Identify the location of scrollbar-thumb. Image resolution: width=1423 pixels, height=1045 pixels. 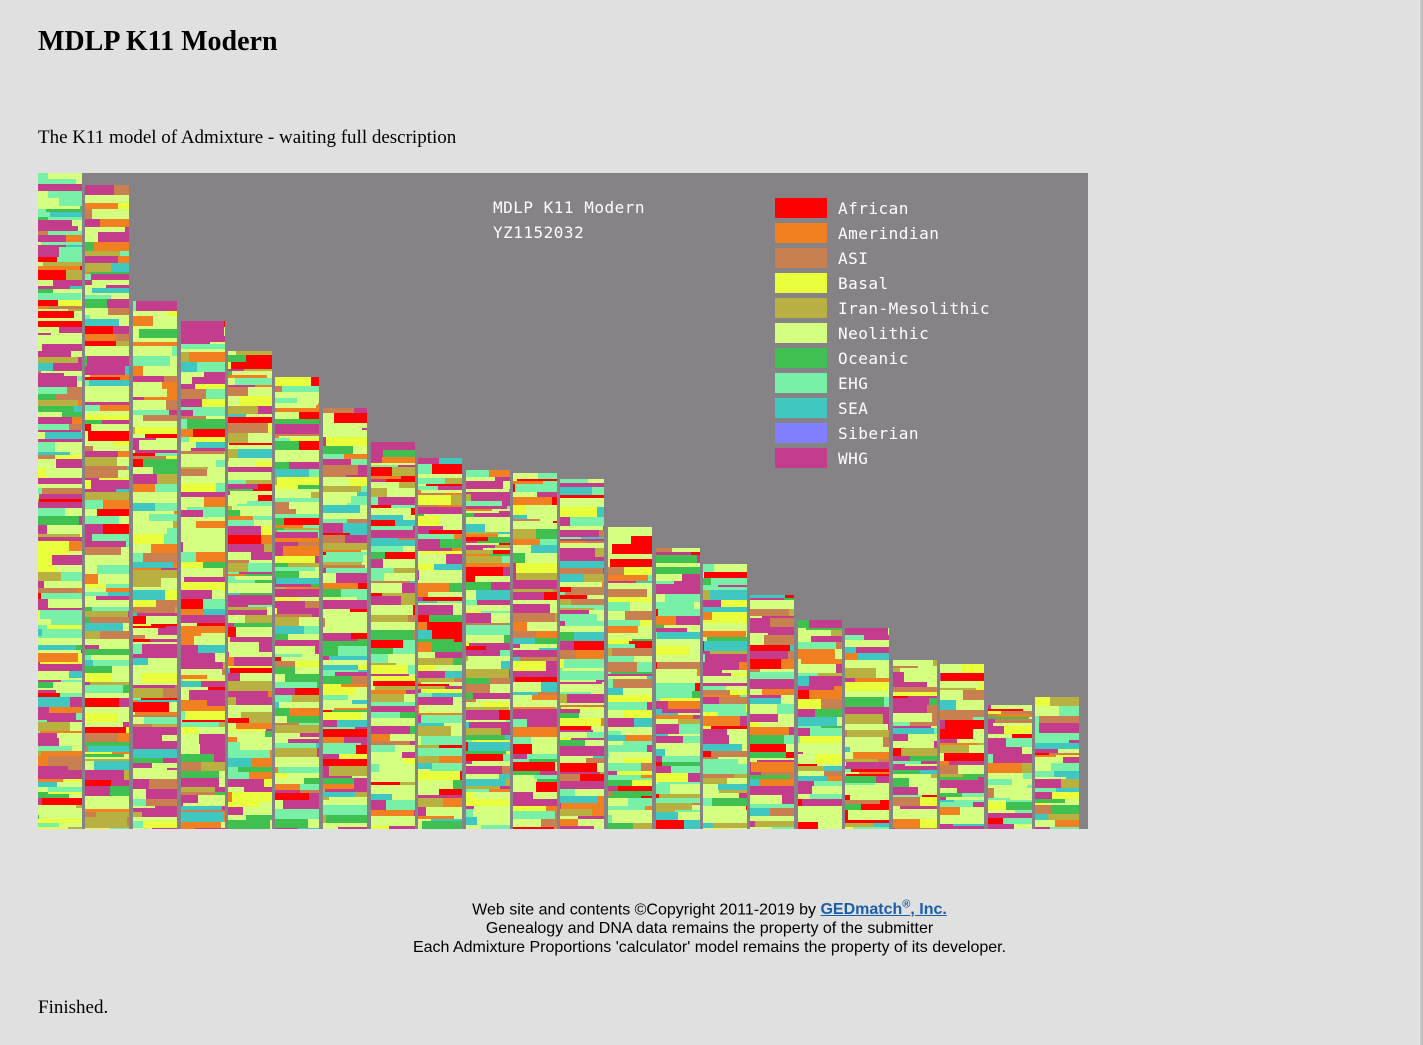
(1421, 522).